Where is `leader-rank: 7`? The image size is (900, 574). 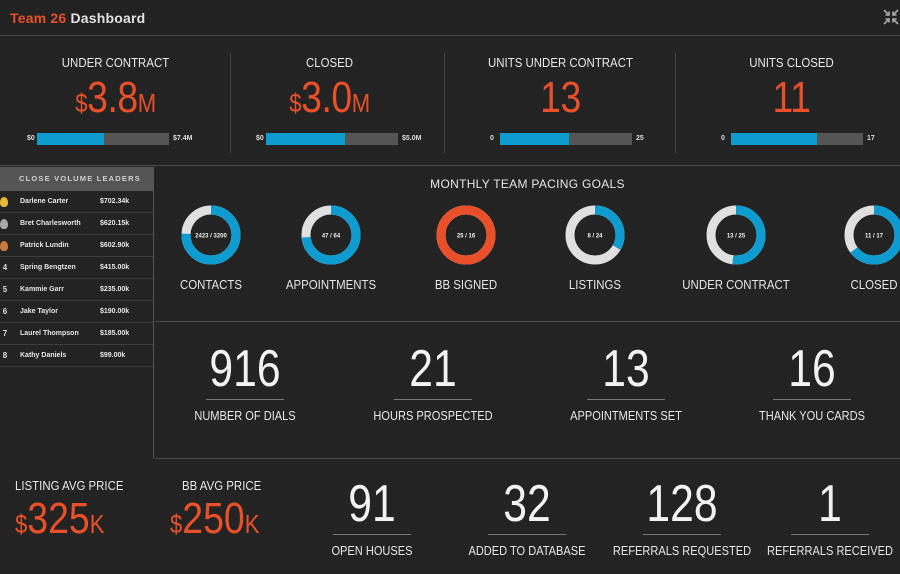
leader-rank: 7 is located at coordinates (5, 333).